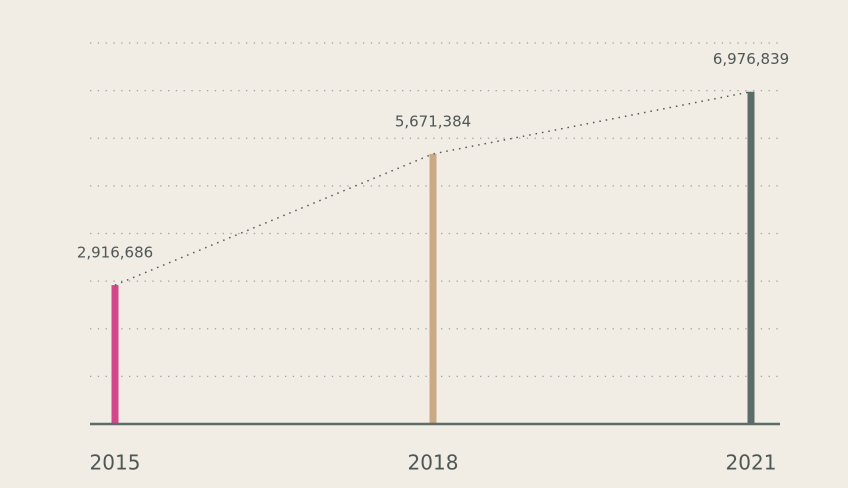 The image size is (848, 488). What do you see at coordinates (433, 463) in the screenshot?
I see `x-tick-label: 2018` at bounding box center [433, 463].